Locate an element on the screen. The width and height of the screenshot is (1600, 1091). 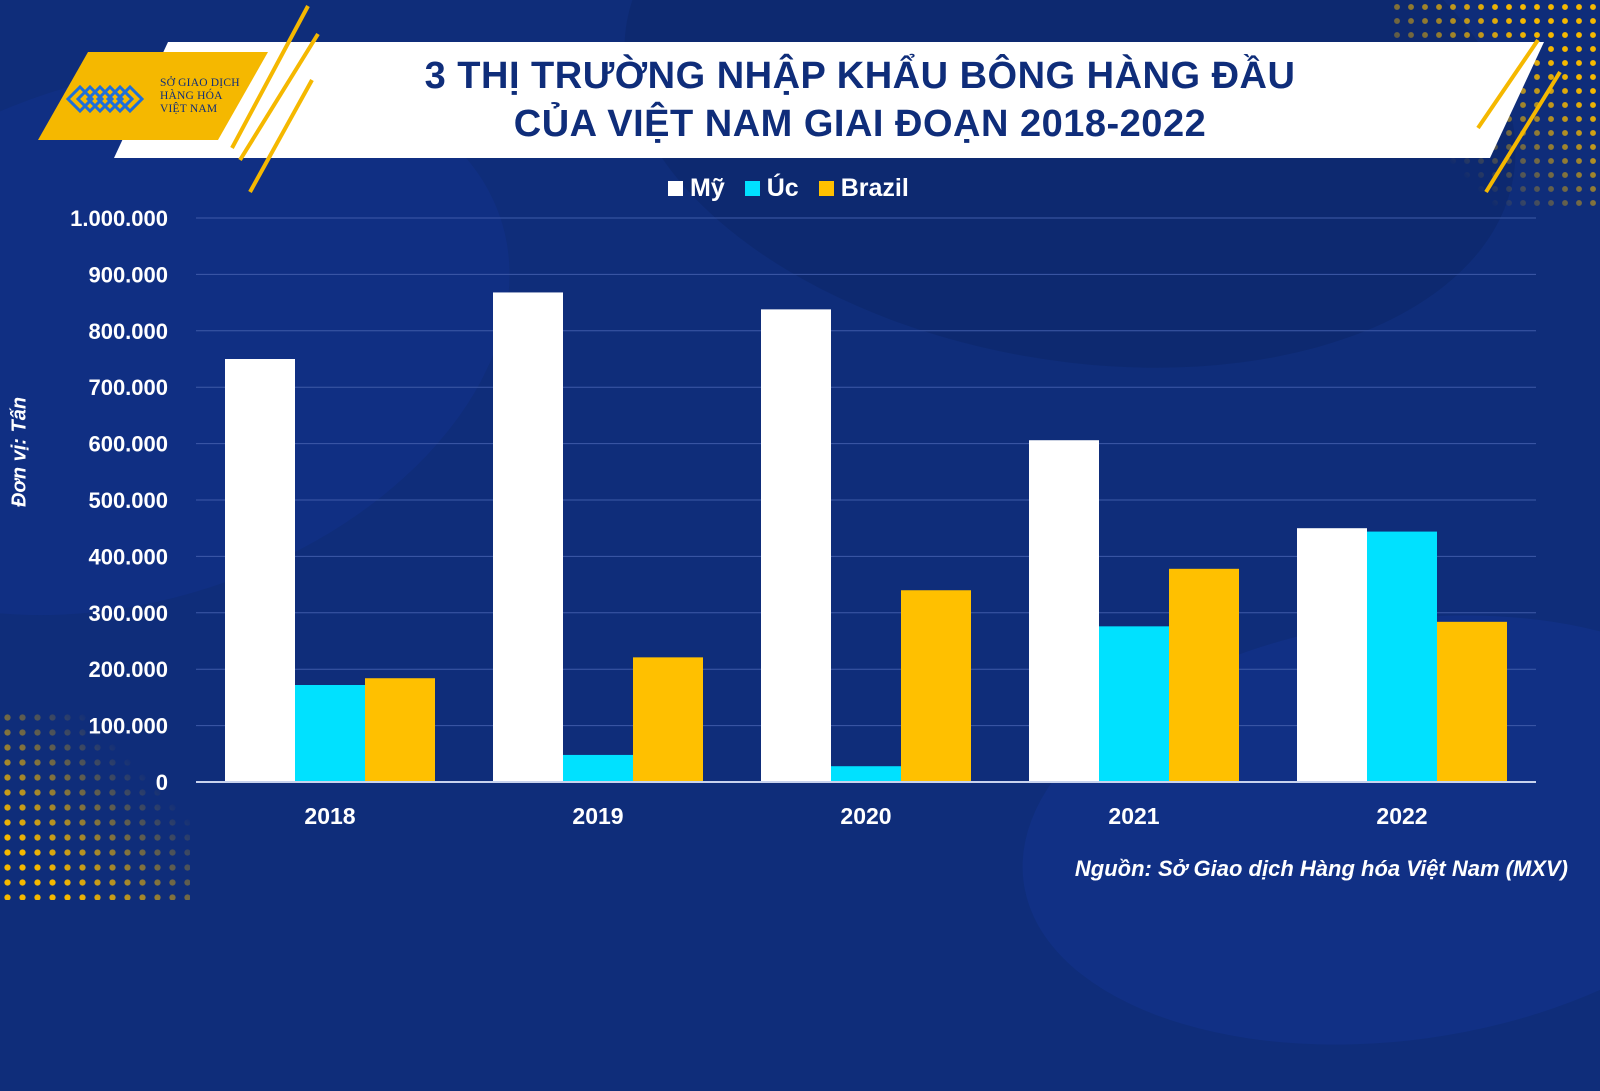
bar-brazil-2021 is located at coordinates (1204, 675).